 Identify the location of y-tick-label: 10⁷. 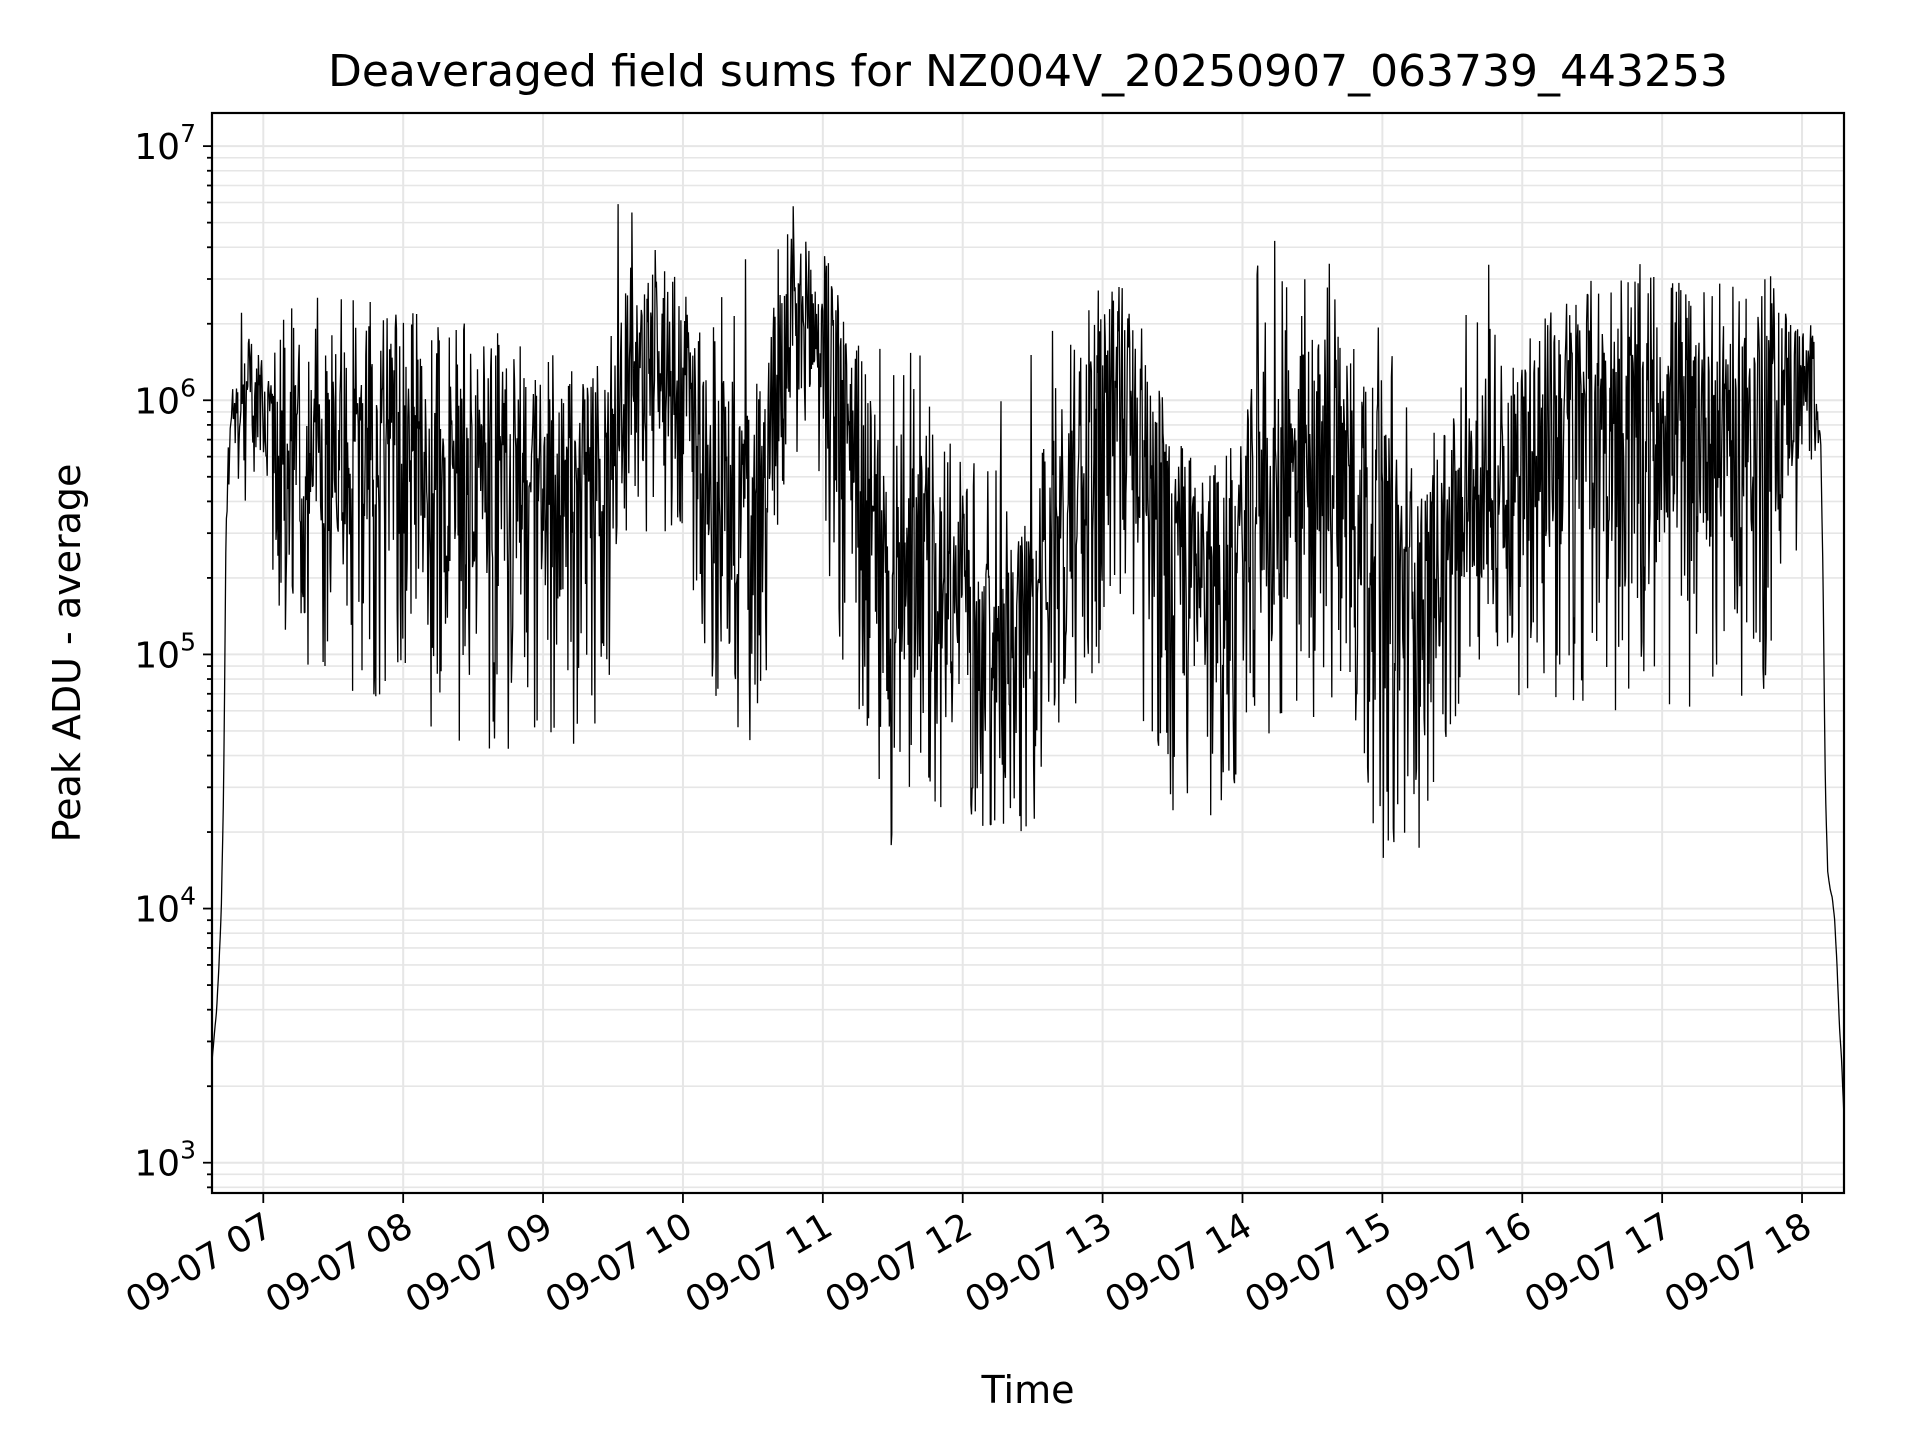
(165, 143).